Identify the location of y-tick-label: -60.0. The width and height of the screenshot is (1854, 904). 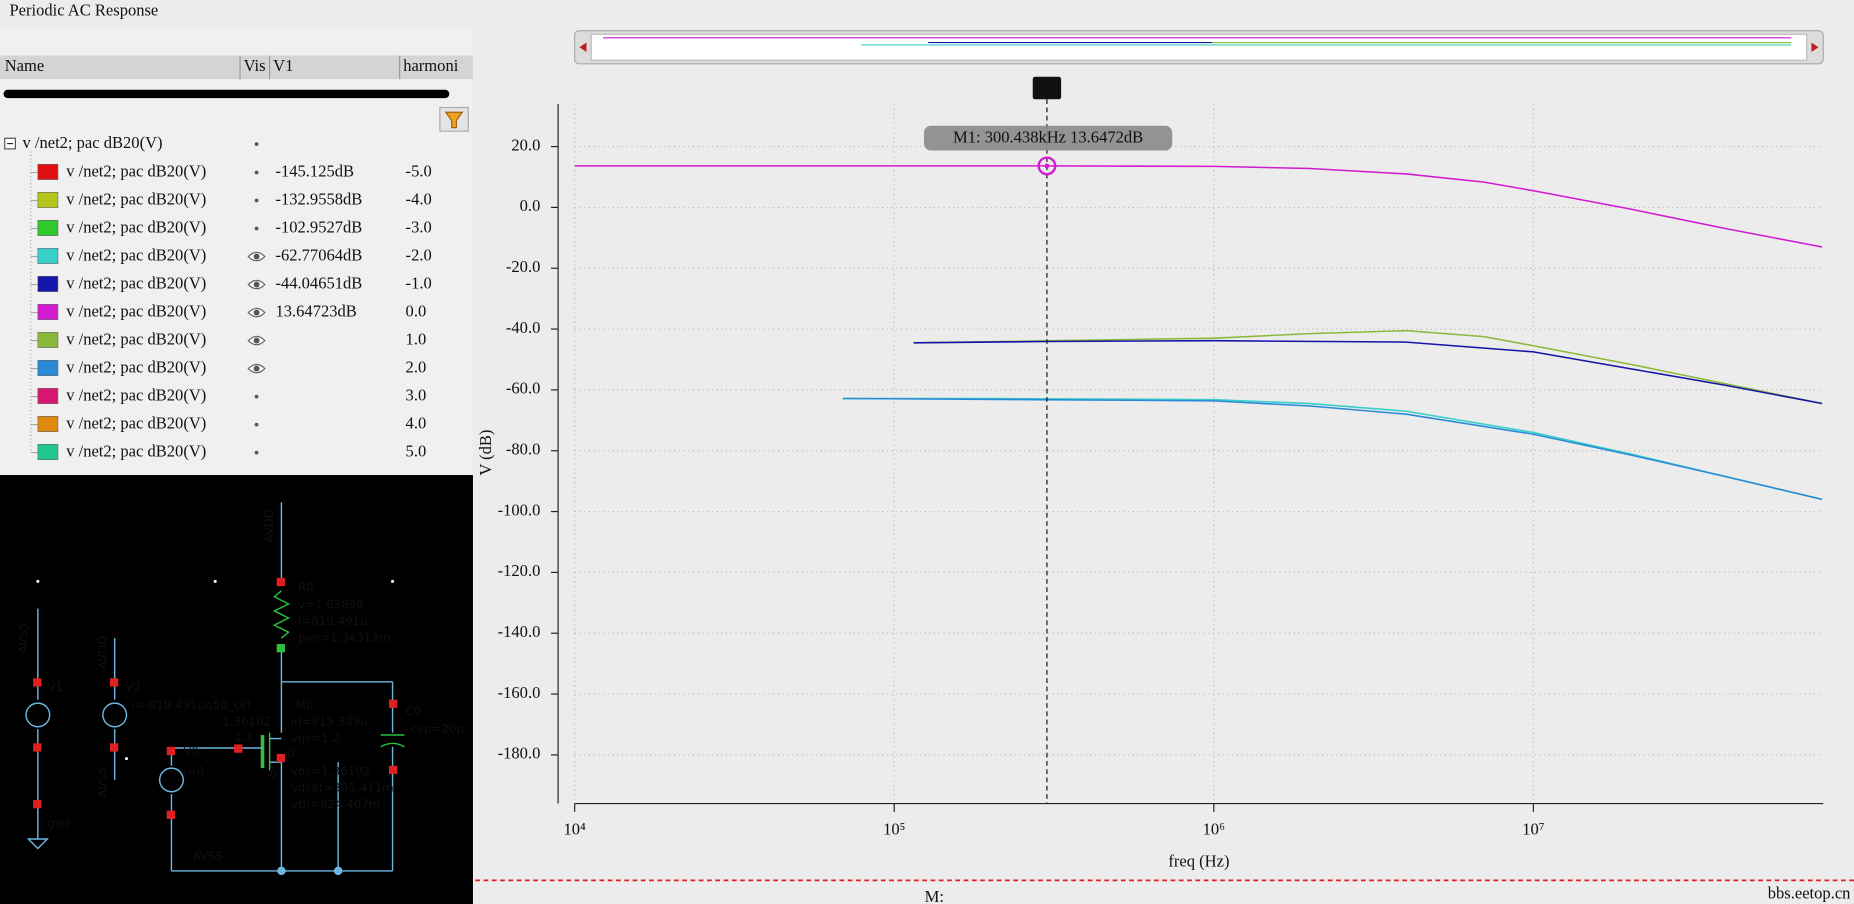
(523, 388).